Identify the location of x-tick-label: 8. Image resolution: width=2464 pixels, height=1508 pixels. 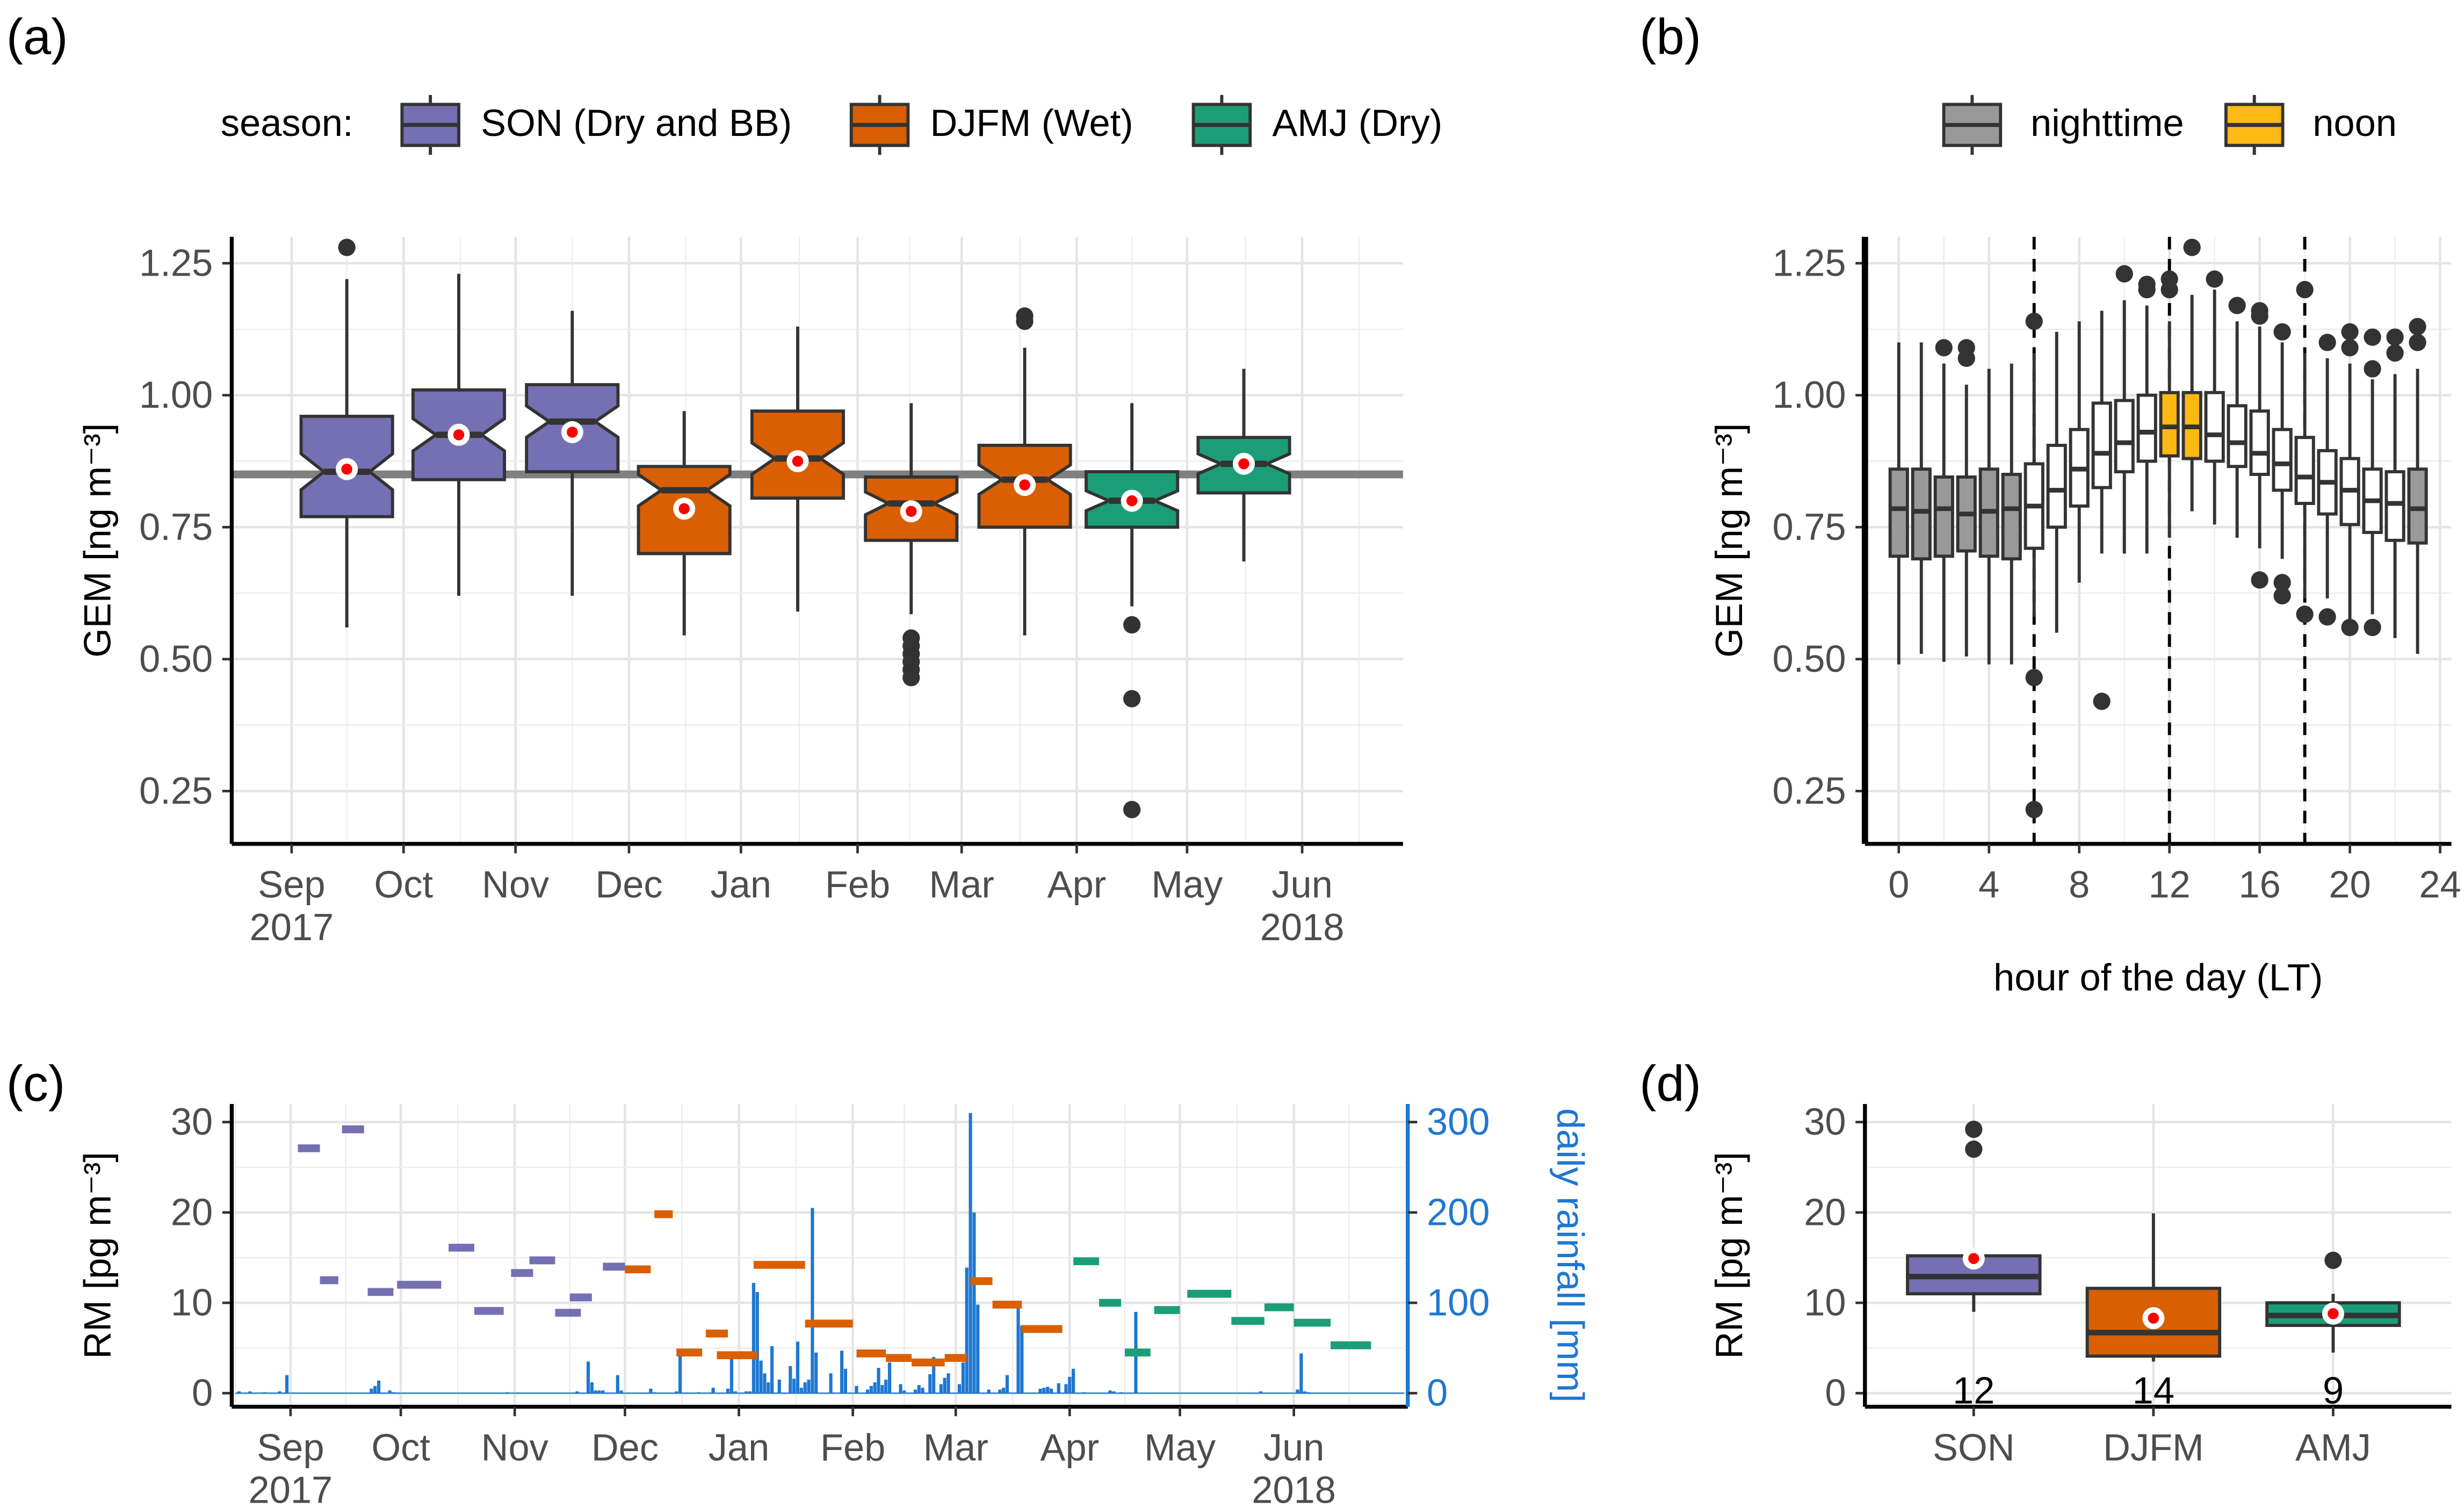
(2079, 885).